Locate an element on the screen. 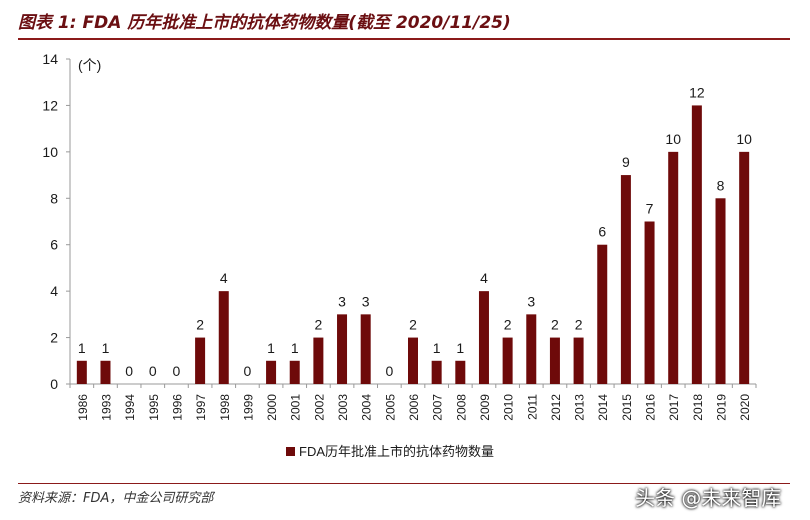  x-tick-label: 1994 is located at coordinates (130, 407).